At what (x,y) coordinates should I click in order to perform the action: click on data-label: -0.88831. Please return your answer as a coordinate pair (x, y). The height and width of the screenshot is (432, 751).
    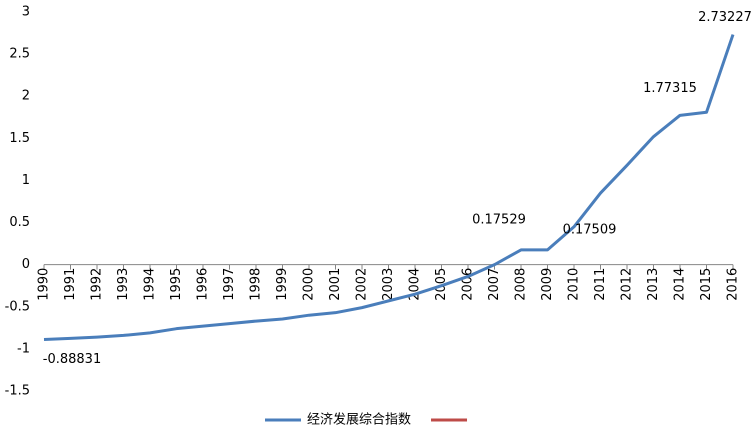
    Looking at the image, I should click on (72, 359).